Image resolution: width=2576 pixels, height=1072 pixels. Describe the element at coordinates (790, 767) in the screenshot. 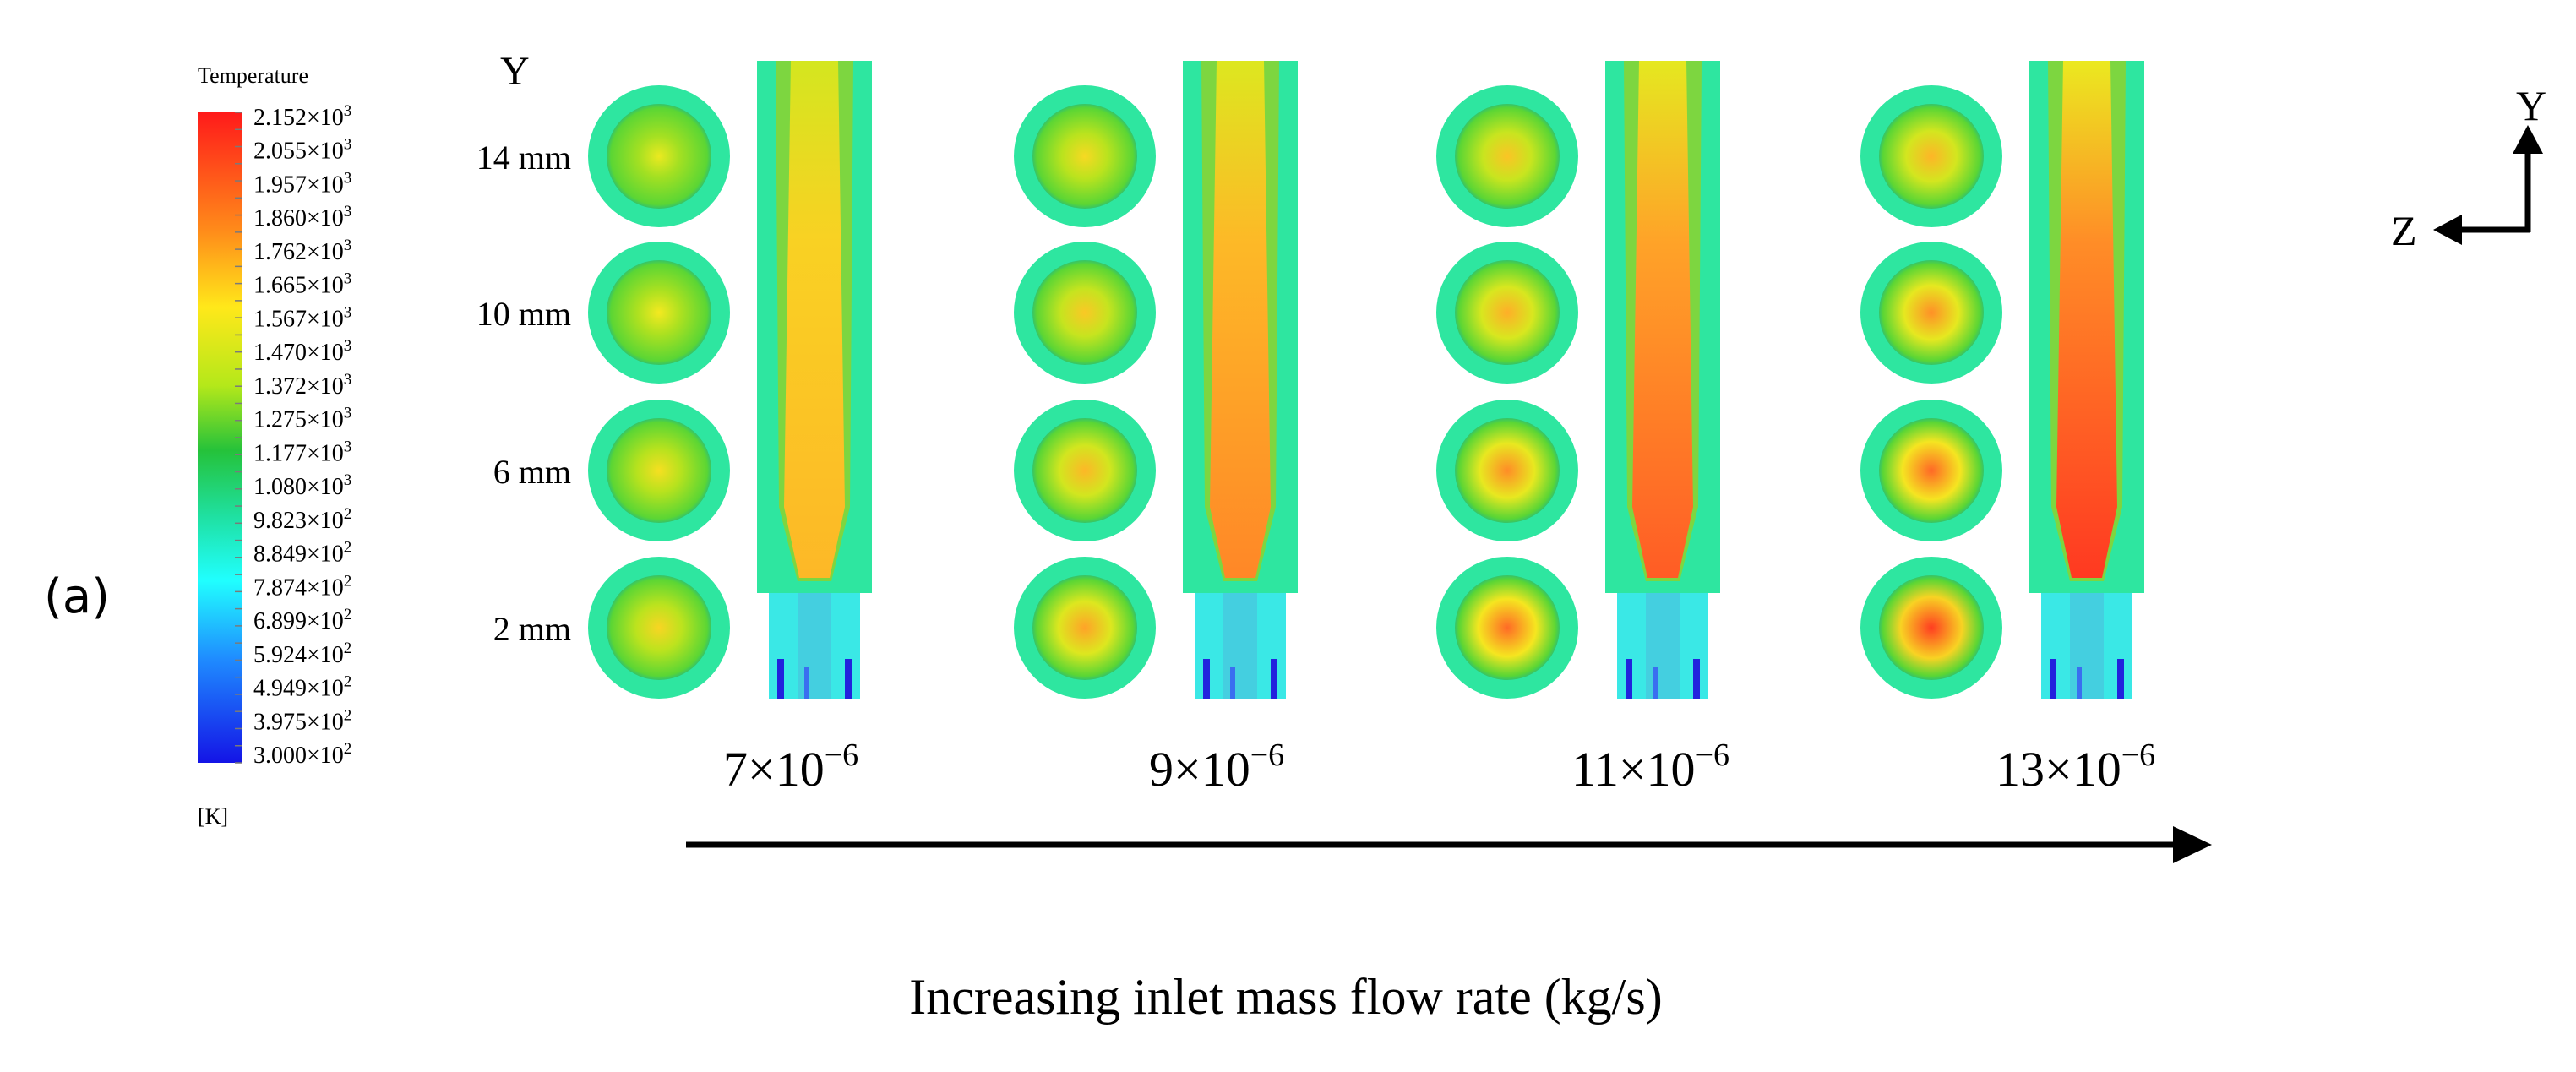

I see `case-label: 7×10⁻⁶` at that location.